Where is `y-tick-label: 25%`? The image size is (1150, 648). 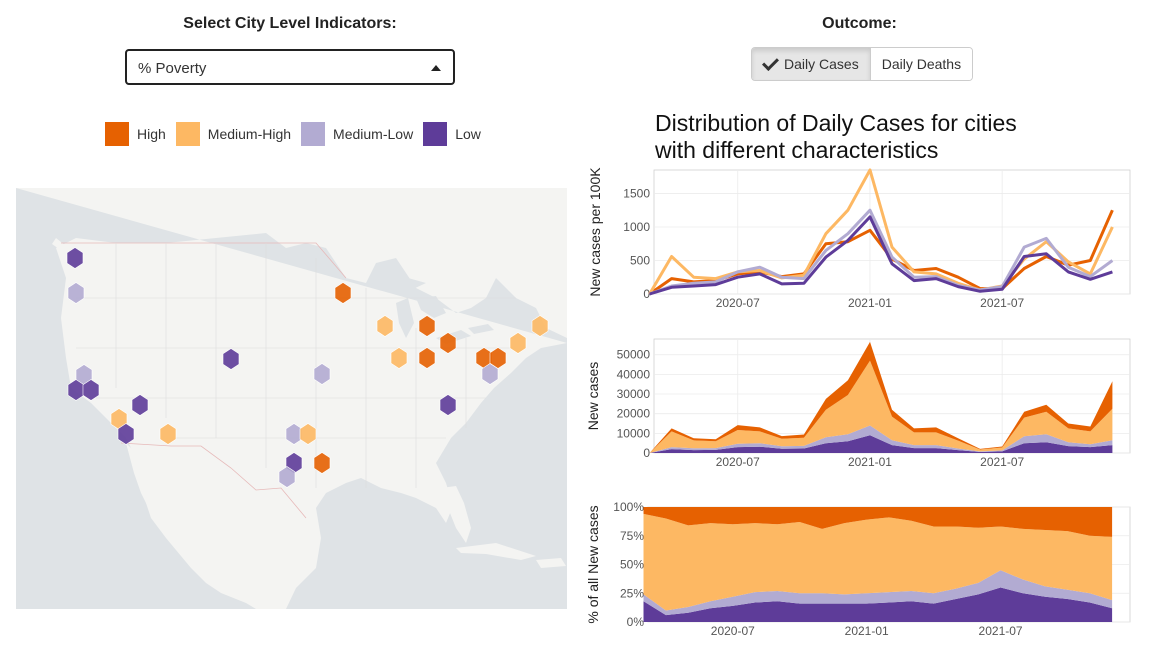
y-tick-label: 25% is located at coordinates (632, 593).